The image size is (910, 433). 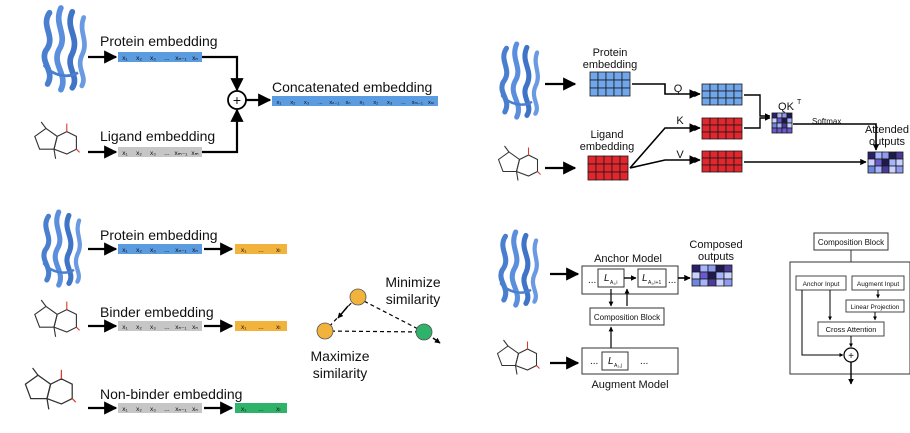 What do you see at coordinates (611, 361) in the screenshot?
I see `augment-layer-label: L` at bounding box center [611, 361].